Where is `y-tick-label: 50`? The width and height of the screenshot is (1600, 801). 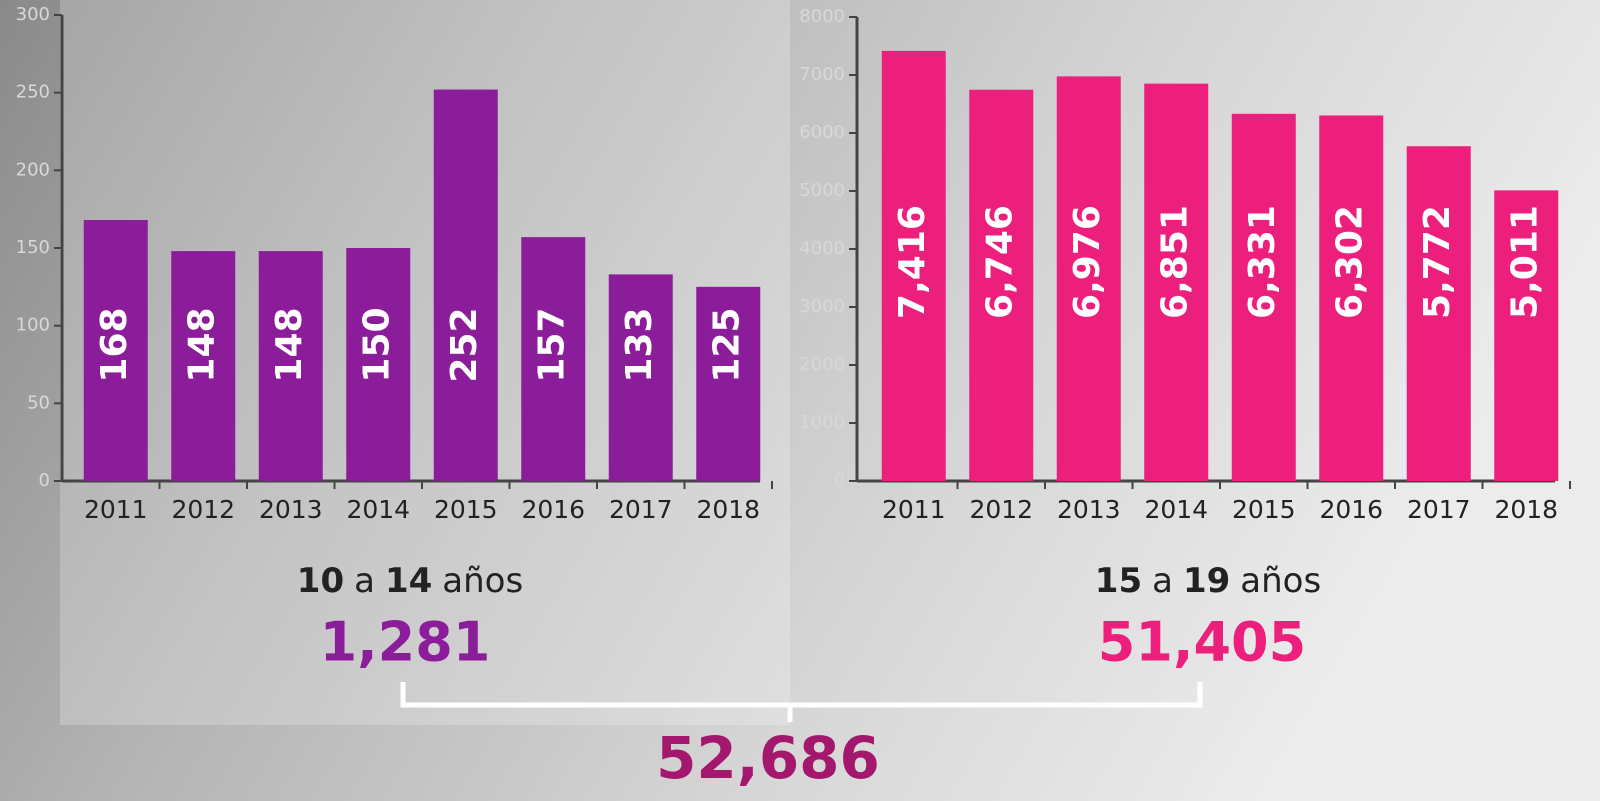
y-tick-label: 50 is located at coordinates (38, 402).